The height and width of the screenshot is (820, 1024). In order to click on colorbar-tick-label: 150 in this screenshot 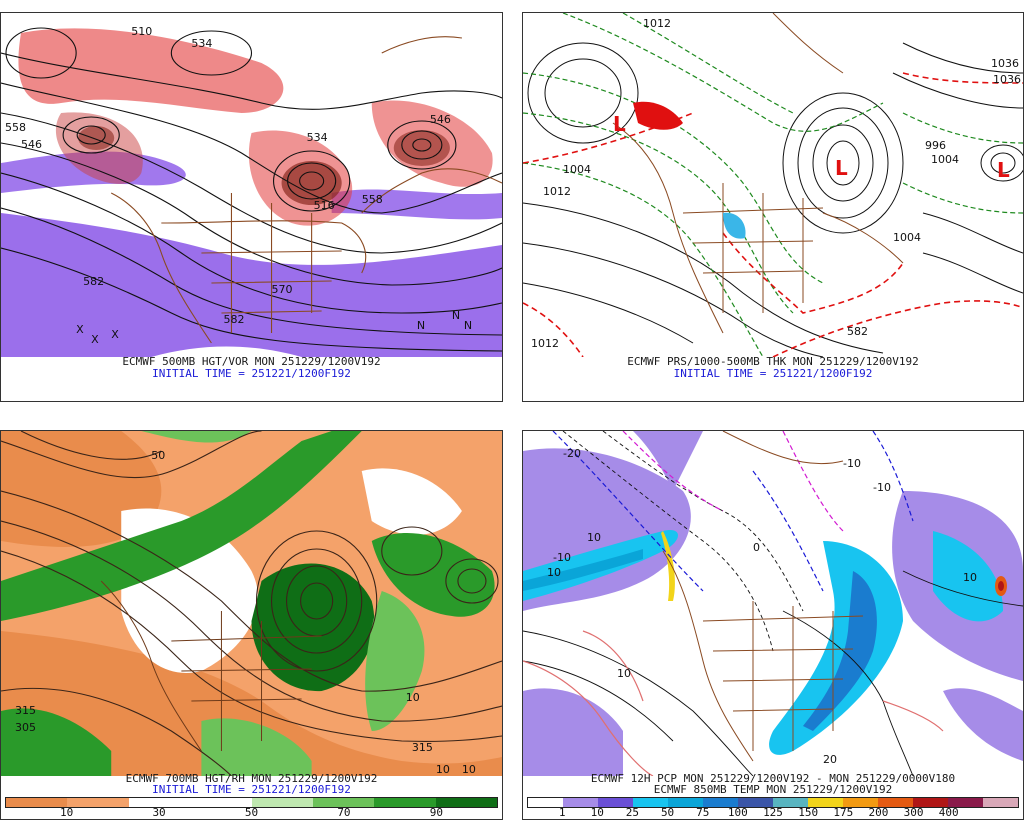, I will do `click(808, 812)`.